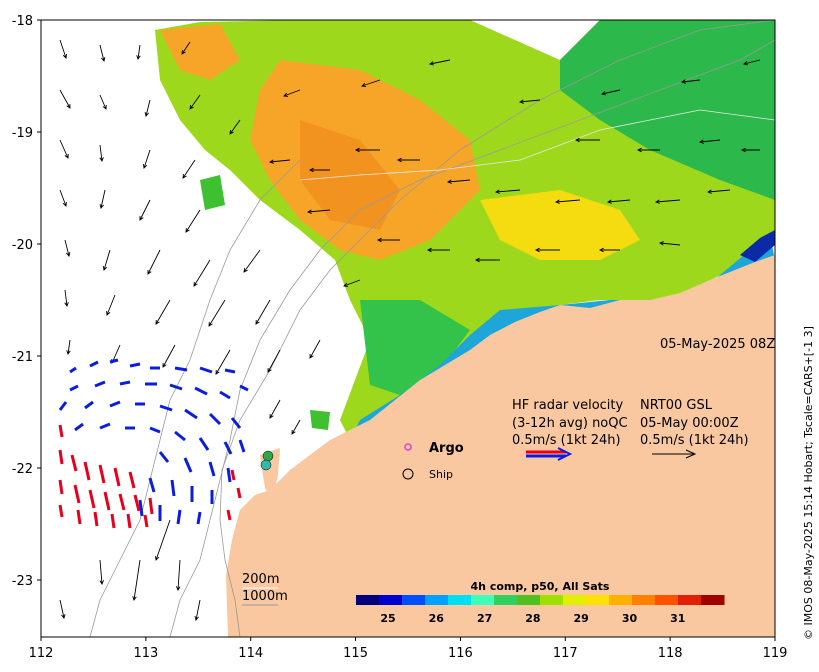 This screenshot has height=672, width=819. Describe the element at coordinates (22, 21) in the screenshot. I see `y-tick-label: -18` at that location.